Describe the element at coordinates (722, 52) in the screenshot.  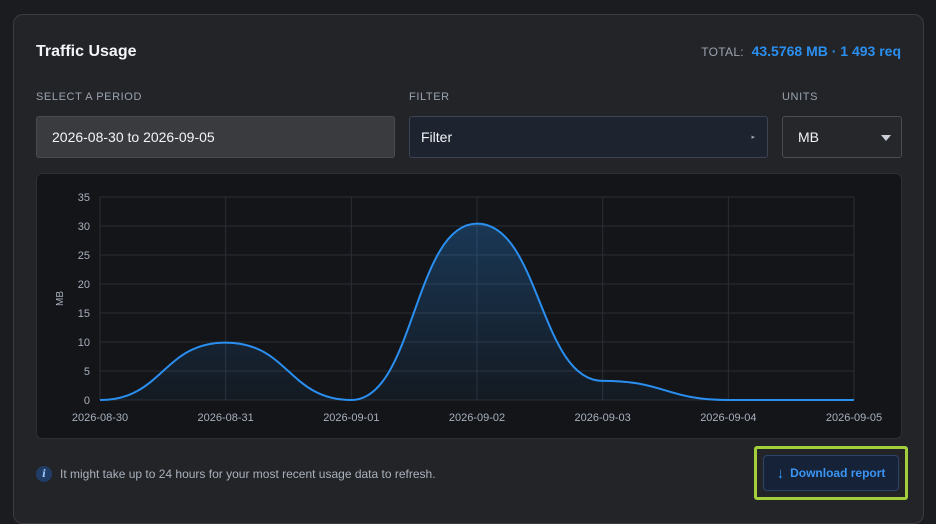
I see `total-label: TOTAL:` at that location.